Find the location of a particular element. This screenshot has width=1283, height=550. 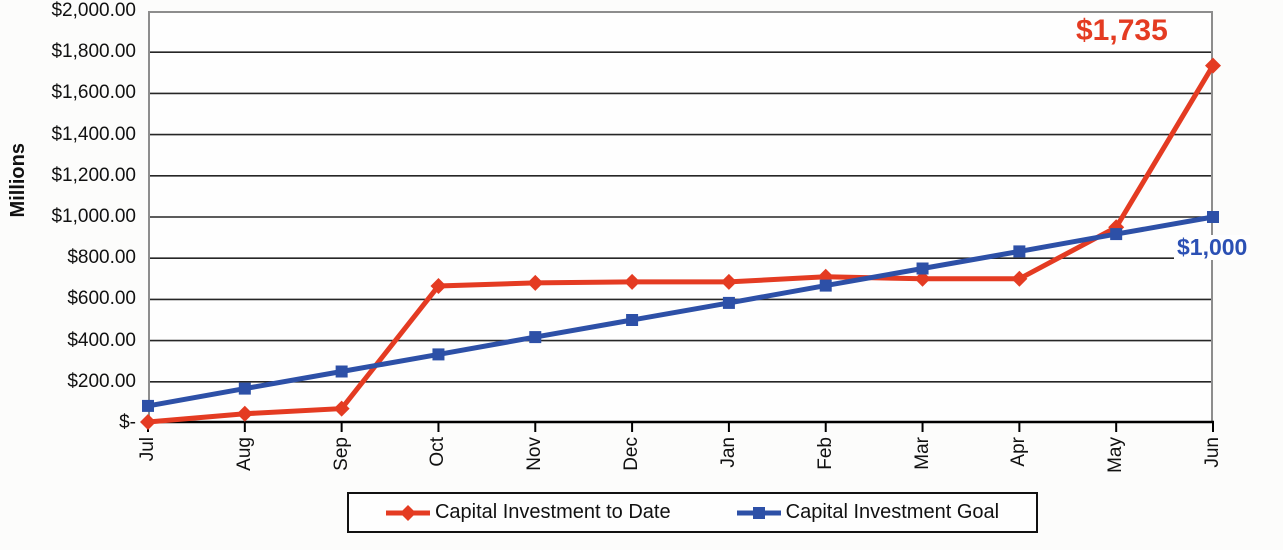

legend-label-investment-to-date: Capital Investment to Date is located at coordinates (552, 512).